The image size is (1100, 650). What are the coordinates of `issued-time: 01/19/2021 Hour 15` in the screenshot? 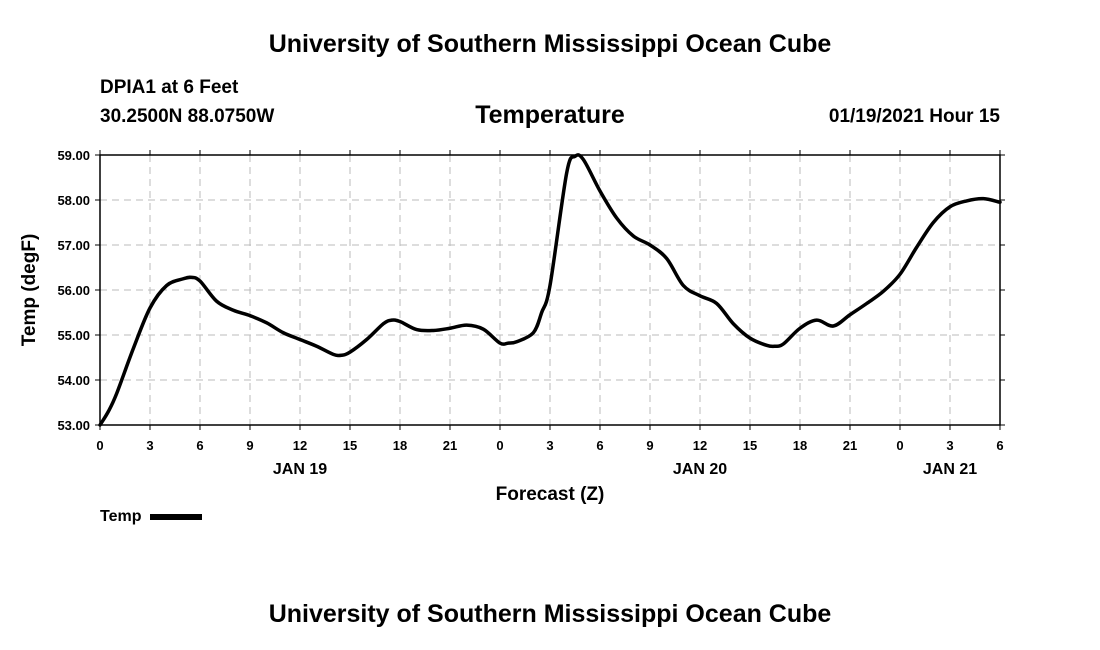 It's located at (914, 116).